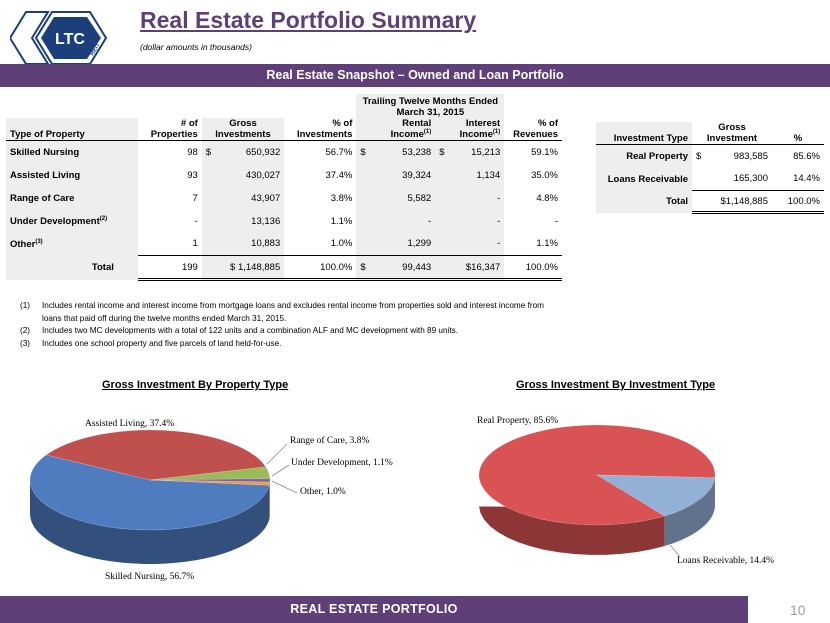 This screenshot has width=830, height=623. Describe the element at coordinates (284, 221) in the screenshot. I see `table-row: Under Development(2) - 13,136 1.1% - - -` at that location.